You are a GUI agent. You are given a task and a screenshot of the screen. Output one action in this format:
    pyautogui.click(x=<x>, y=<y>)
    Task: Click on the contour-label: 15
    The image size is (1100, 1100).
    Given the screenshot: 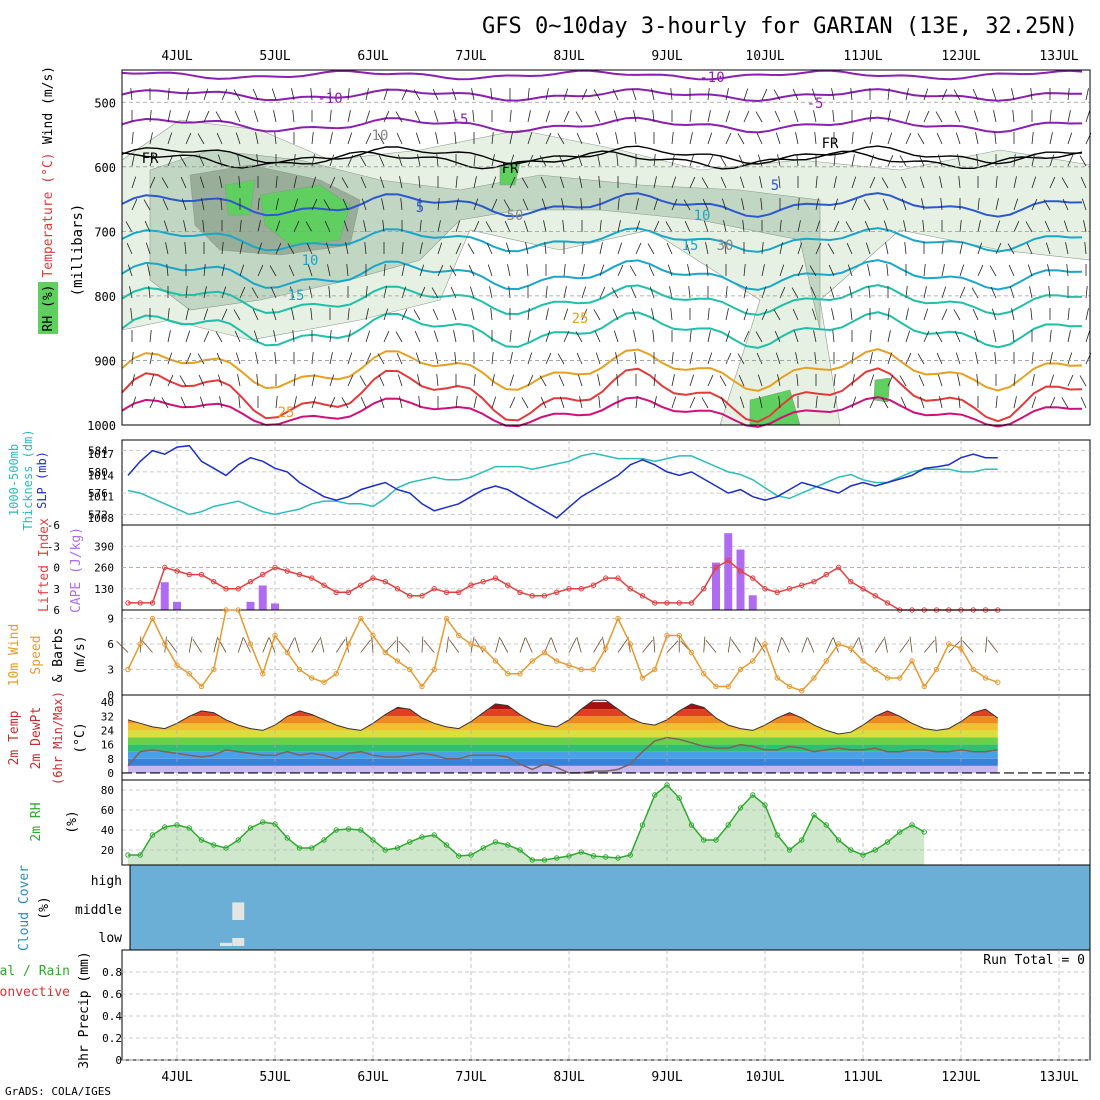 What is the action you would take?
    pyautogui.click(x=296, y=296)
    